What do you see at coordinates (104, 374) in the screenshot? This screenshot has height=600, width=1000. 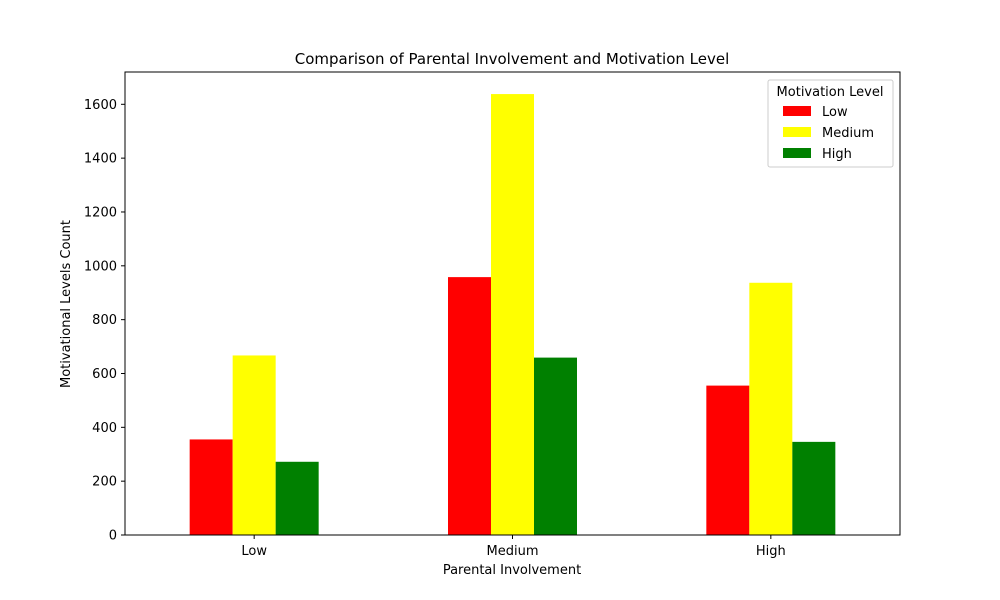 I see `y-tick-label: 600` at bounding box center [104, 374].